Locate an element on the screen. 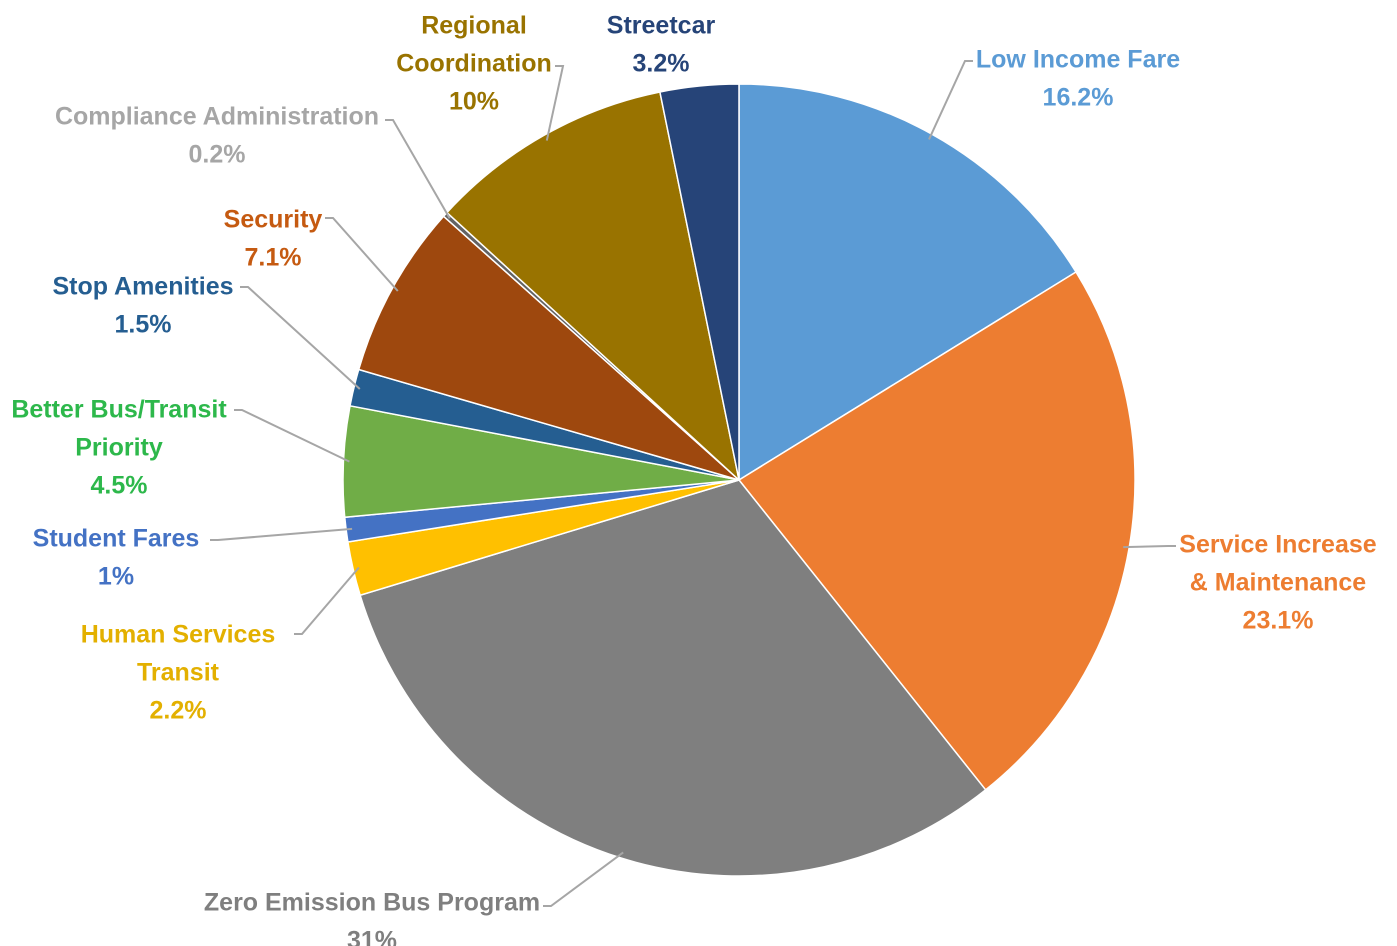 The image size is (1397, 946). slice-value-service-increase-and-maintenance: 23.1% is located at coordinates (1278, 621).